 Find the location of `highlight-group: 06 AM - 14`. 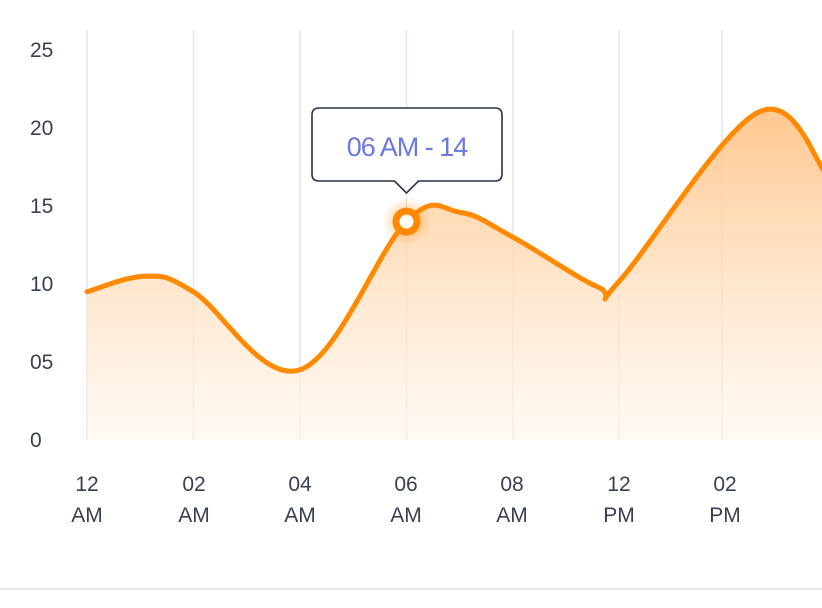

highlight-group: 06 AM - 14 is located at coordinates (407, 176).